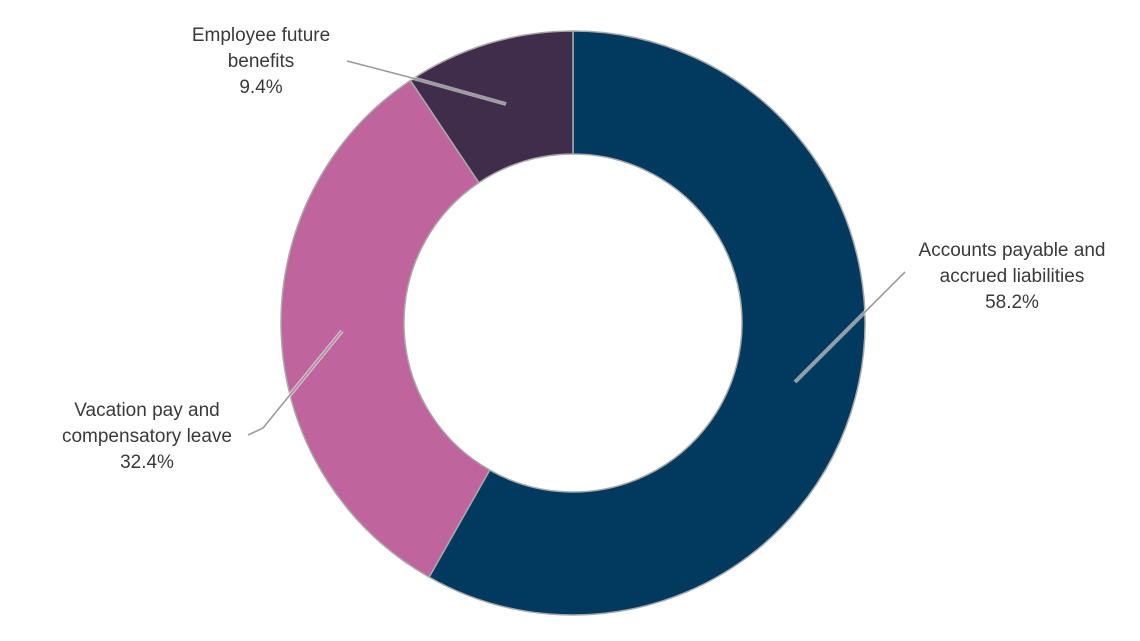  I want to click on data-label-category-line: compensatory leave, so click(147, 436).